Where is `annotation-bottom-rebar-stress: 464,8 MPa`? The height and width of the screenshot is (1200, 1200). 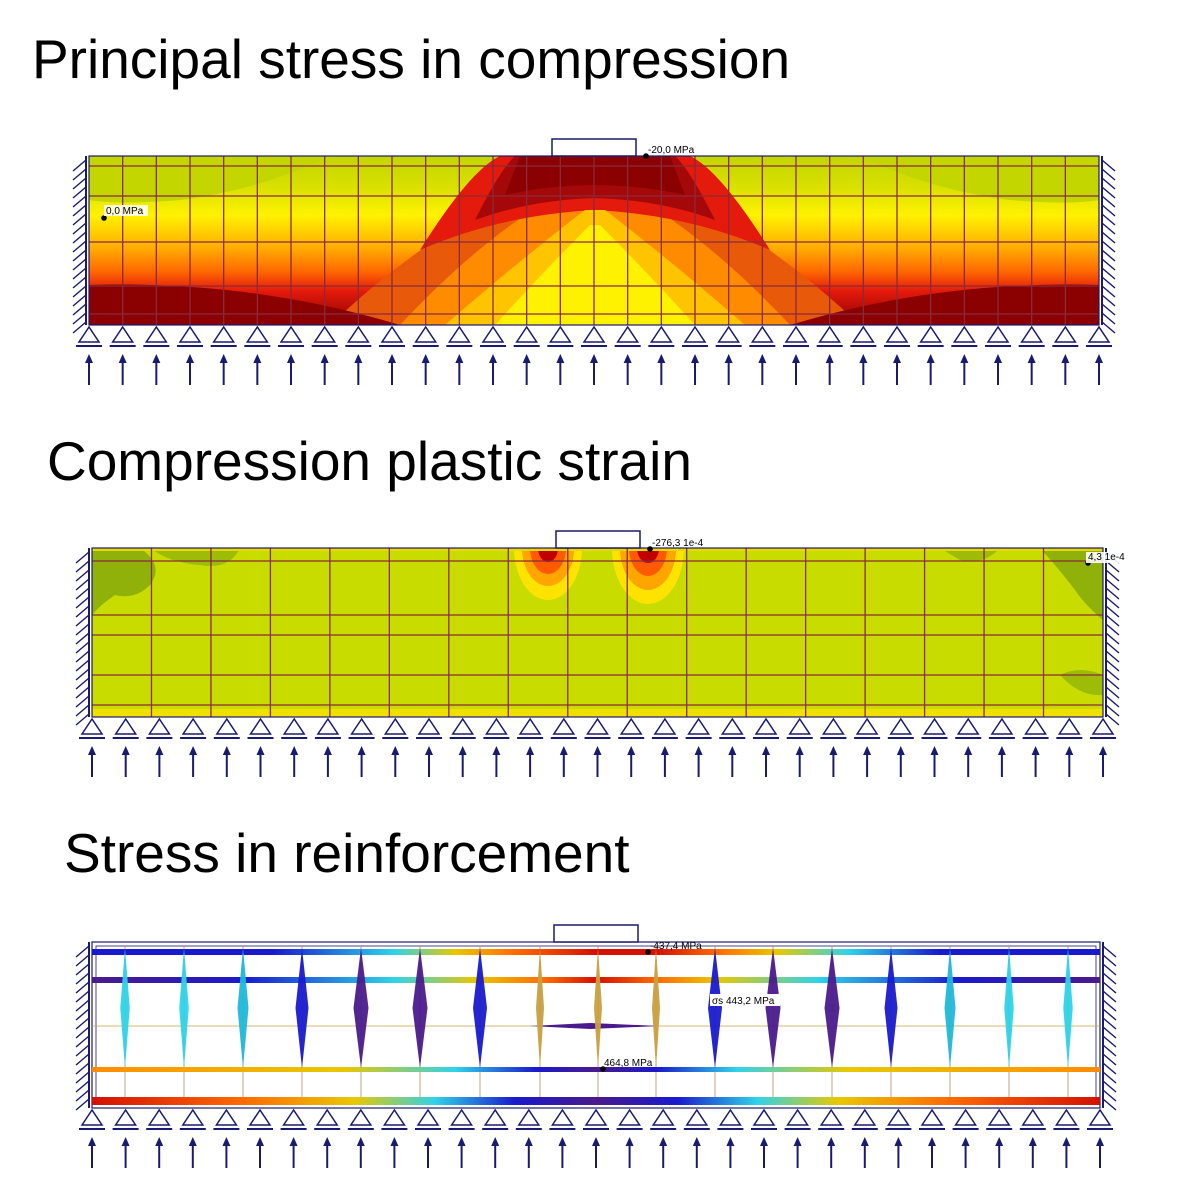
annotation-bottom-rebar-stress: 464,8 MPa is located at coordinates (628, 1063).